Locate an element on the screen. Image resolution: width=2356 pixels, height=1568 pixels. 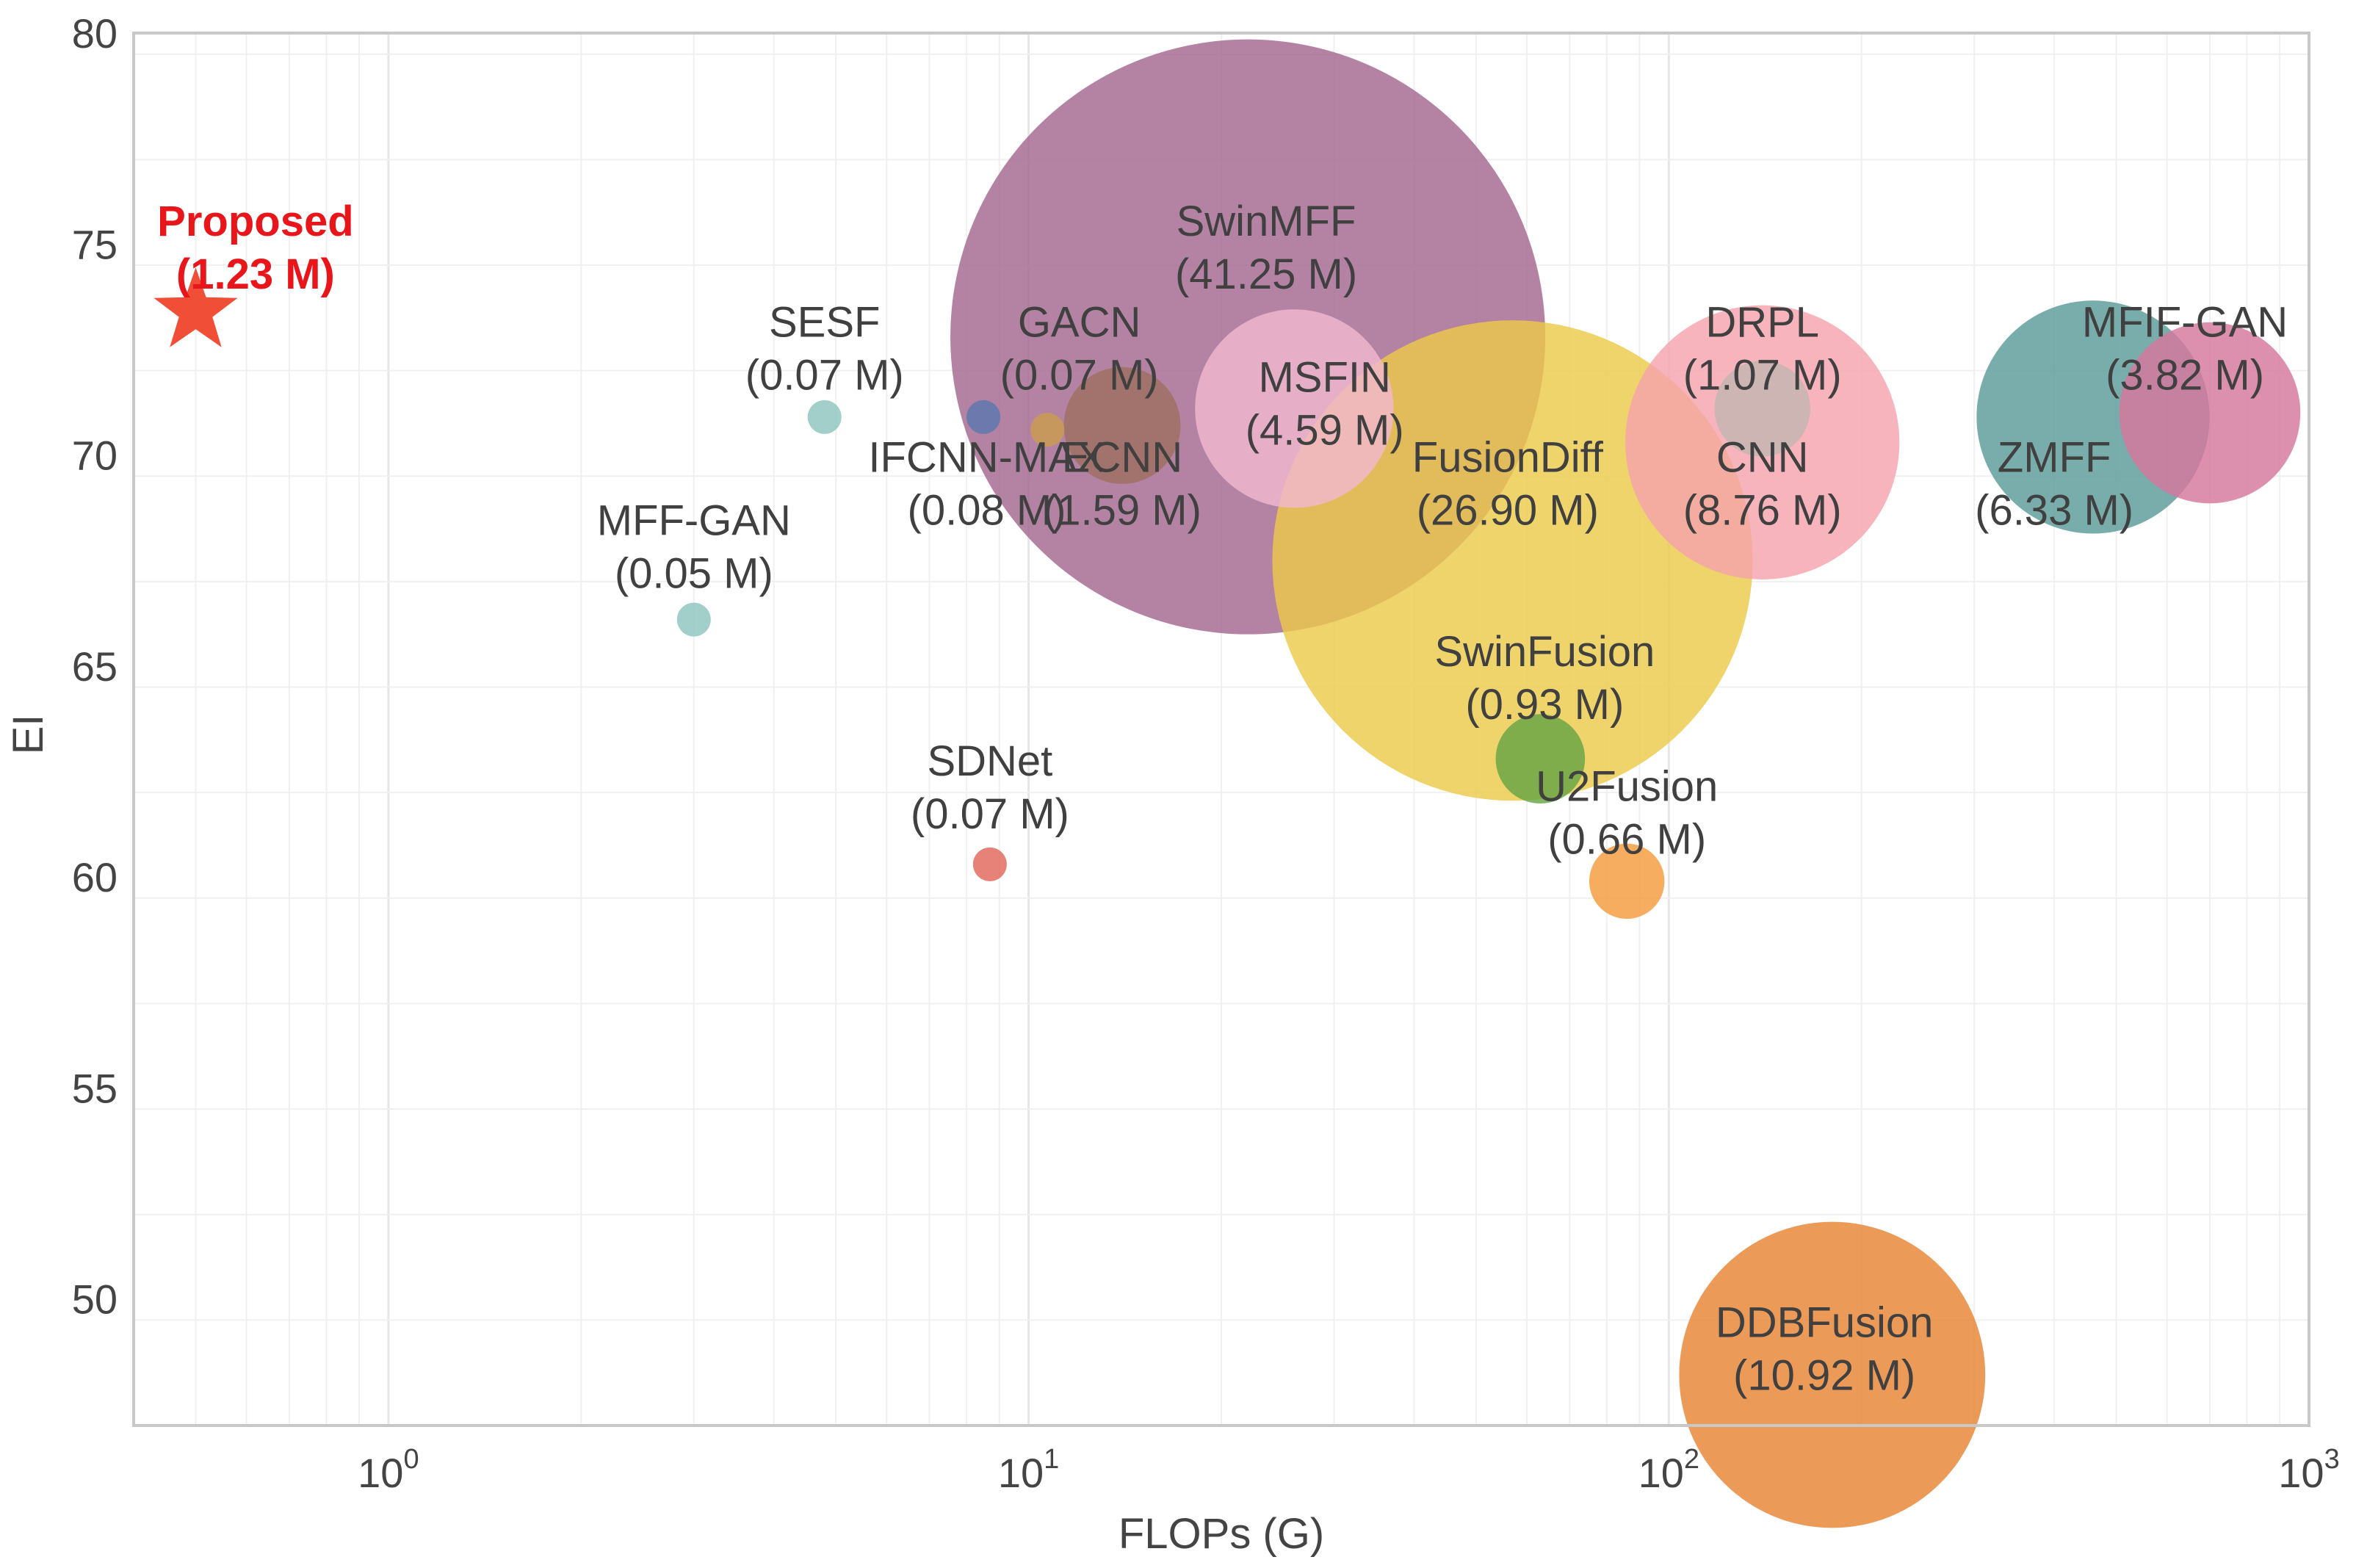
point-label-params: (4.59 M) is located at coordinates (1325, 430).